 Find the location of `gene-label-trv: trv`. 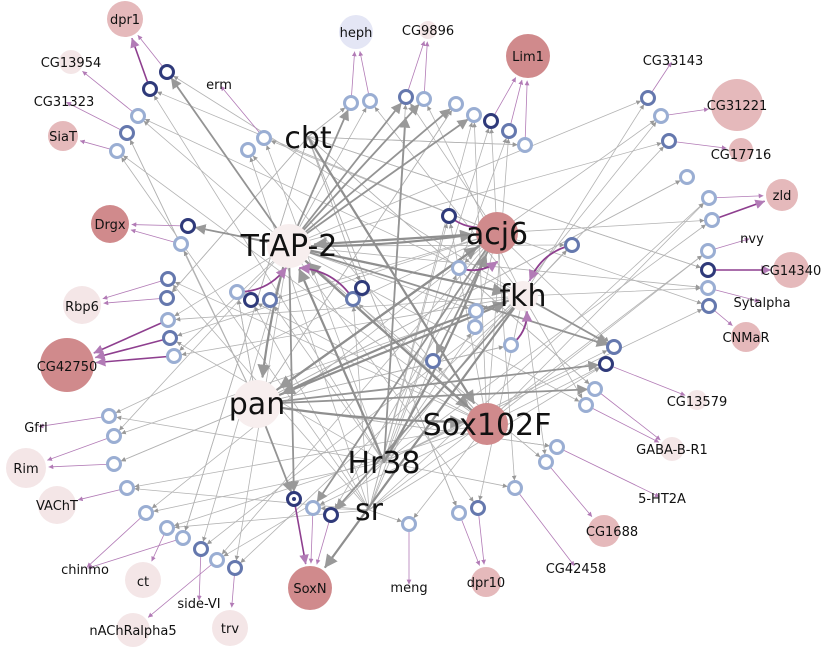

gene-label-trv: trv is located at coordinates (230, 629).